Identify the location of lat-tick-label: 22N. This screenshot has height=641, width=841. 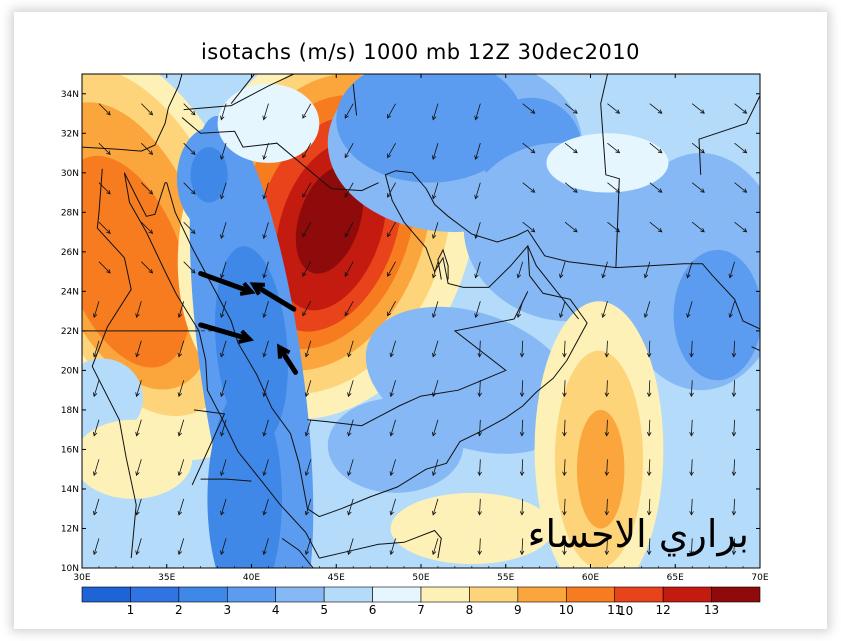
(70, 332).